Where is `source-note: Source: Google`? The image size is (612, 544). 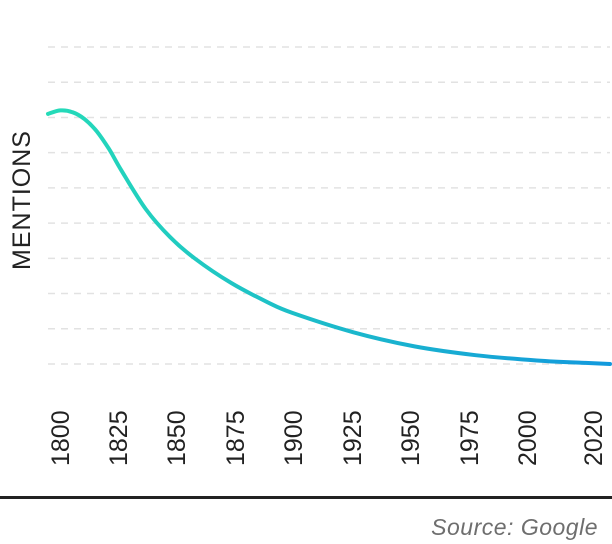 source-note: Source: Google is located at coordinates (514, 527).